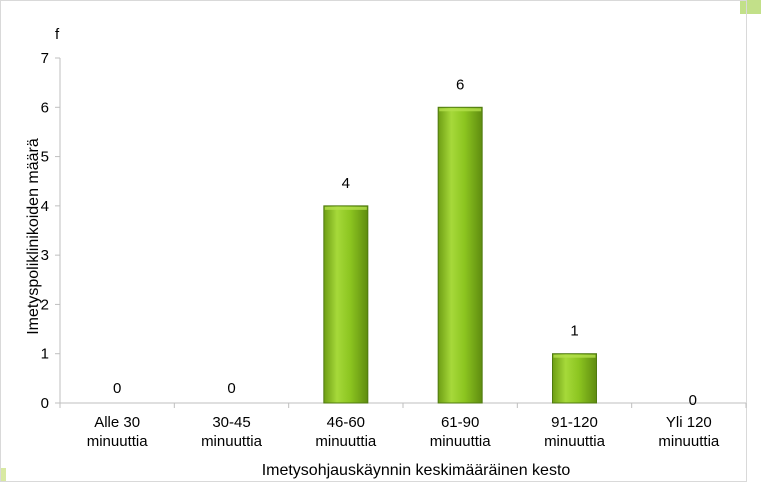 This screenshot has height=482, width=761. I want to click on y-tick-label: 4, so click(45, 206).